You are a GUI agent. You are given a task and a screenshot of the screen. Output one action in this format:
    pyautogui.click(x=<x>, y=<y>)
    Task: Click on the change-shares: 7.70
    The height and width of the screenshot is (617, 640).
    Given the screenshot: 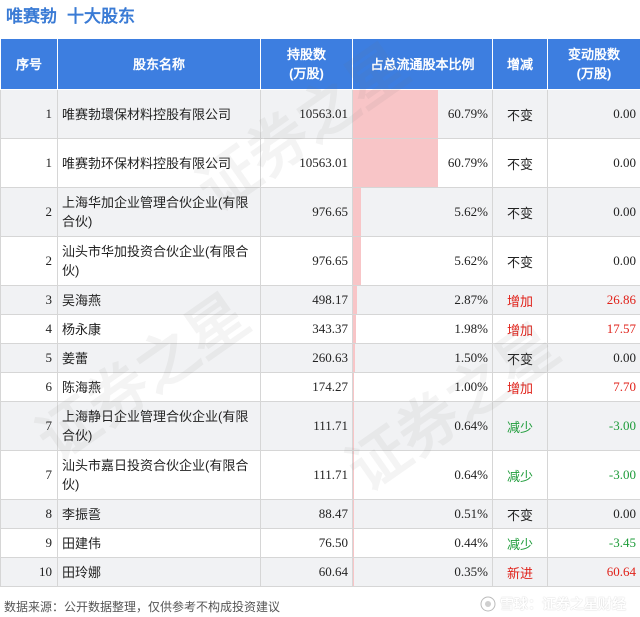 What is the action you would take?
    pyautogui.click(x=593, y=387)
    